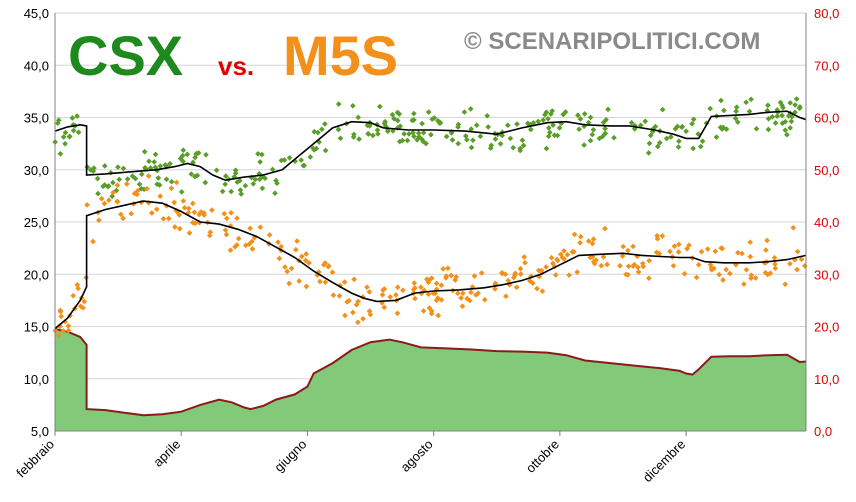 The height and width of the screenshot is (502, 856). Describe the element at coordinates (664, 461) in the screenshot. I see `x-tick-label: dicembre` at that location.